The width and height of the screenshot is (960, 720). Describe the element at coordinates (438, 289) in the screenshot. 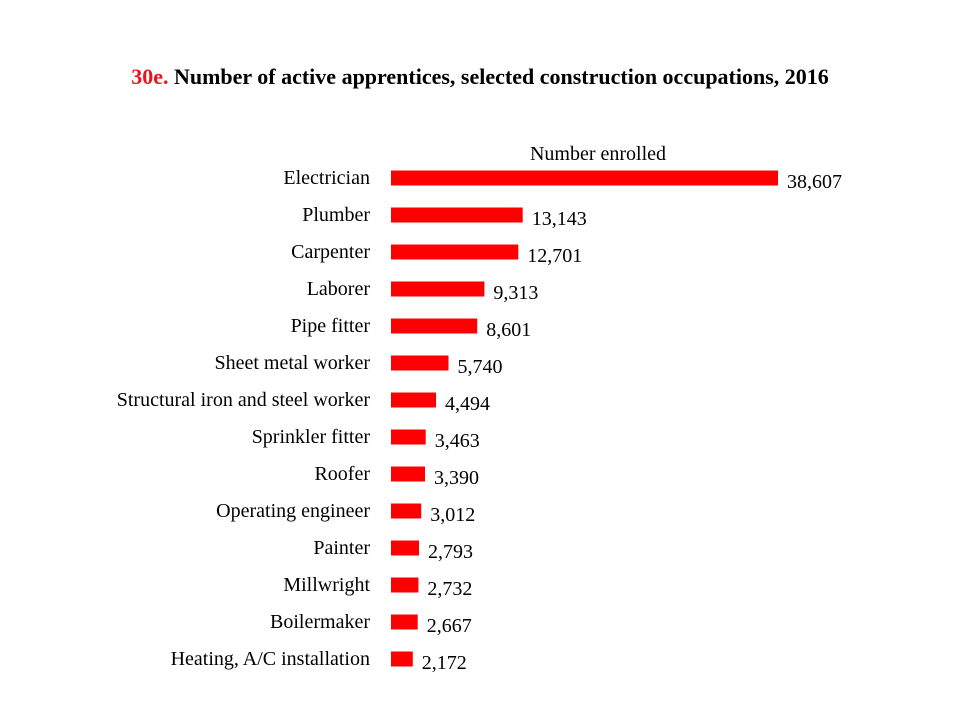

I see `bar-laborer` at that location.